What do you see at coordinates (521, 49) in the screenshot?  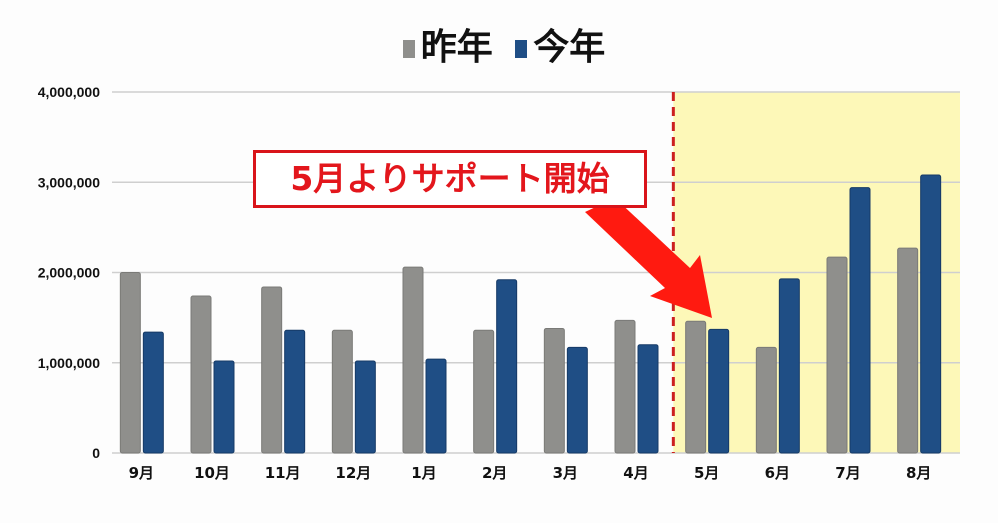 I see `legend-swatch-this-year` at bounding box center [521, 49].